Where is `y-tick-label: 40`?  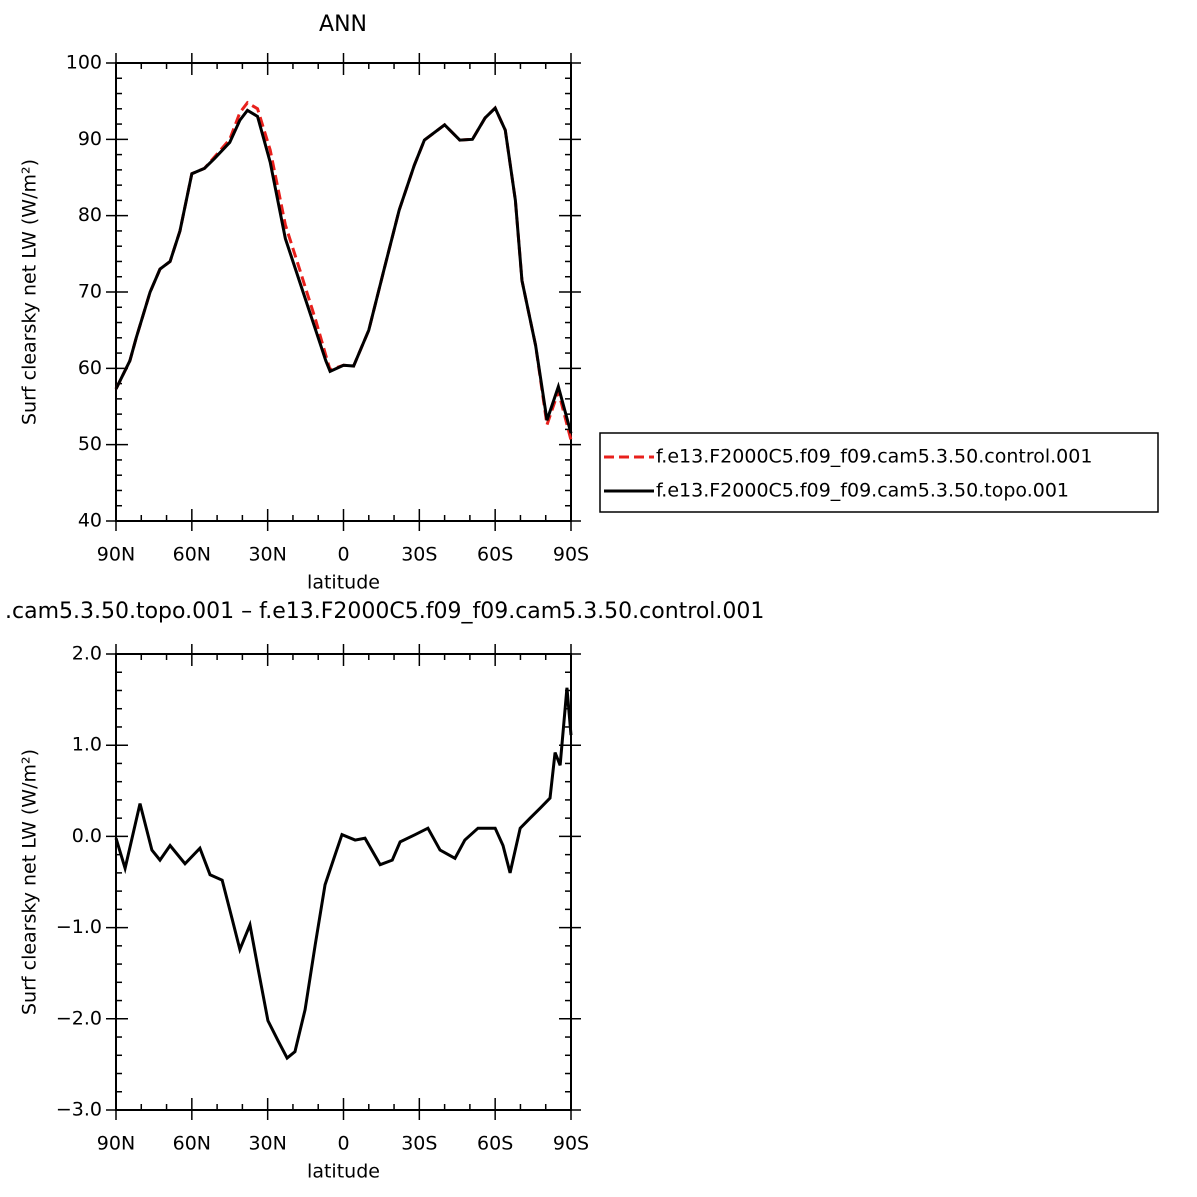 y-tick-label: 40 is located at coordinates (90, 521).